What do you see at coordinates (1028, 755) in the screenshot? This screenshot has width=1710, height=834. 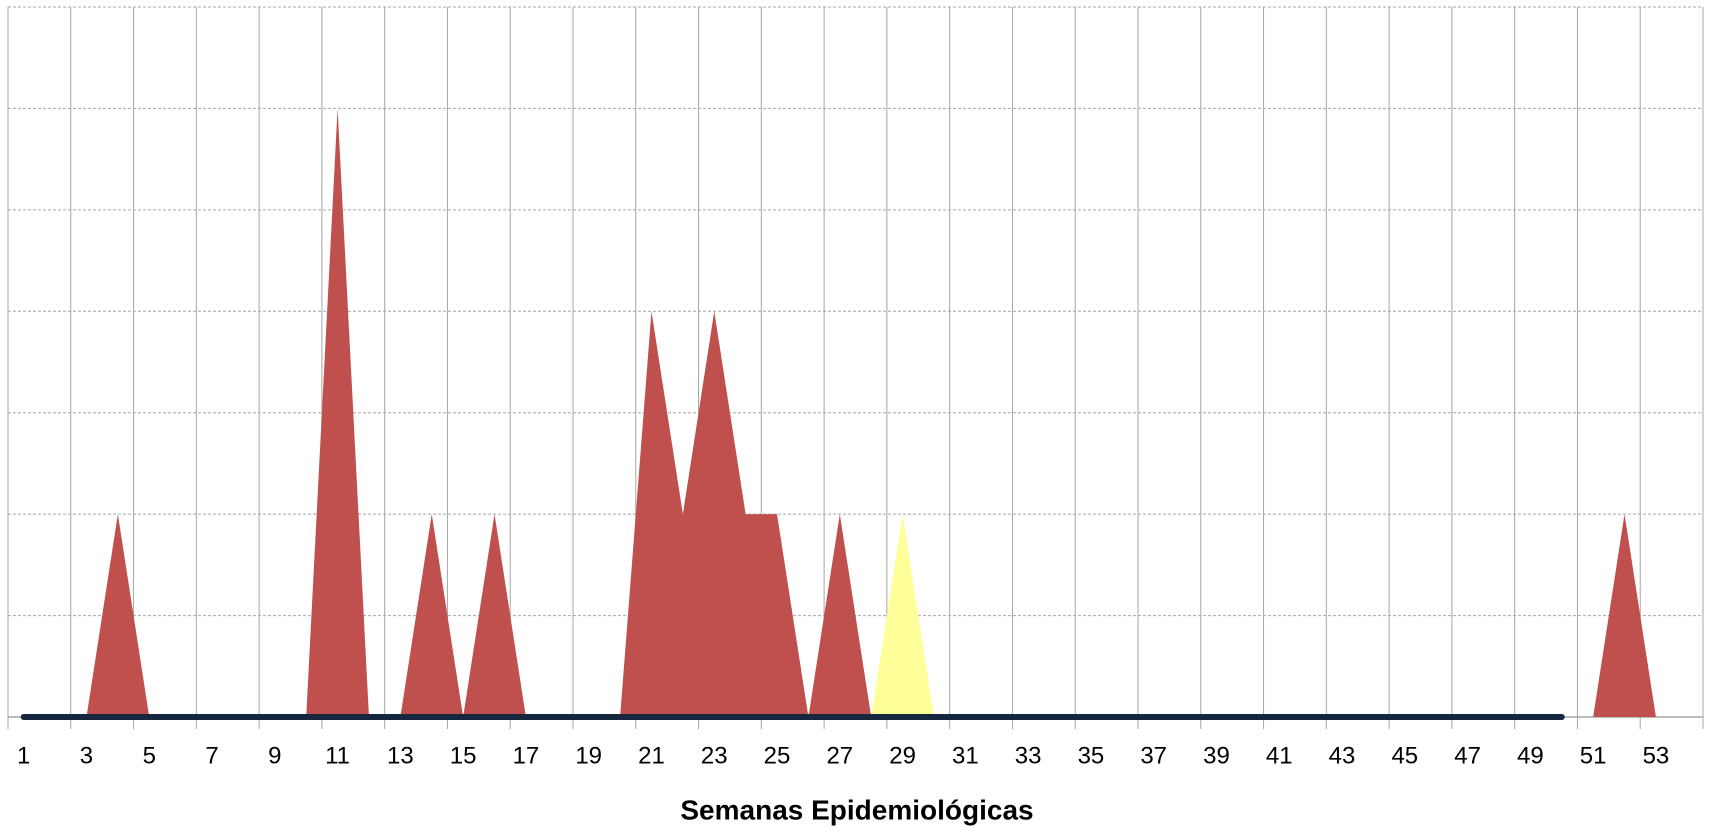 I see `x-tick-label: 33` at bounding box center [1028, 755].